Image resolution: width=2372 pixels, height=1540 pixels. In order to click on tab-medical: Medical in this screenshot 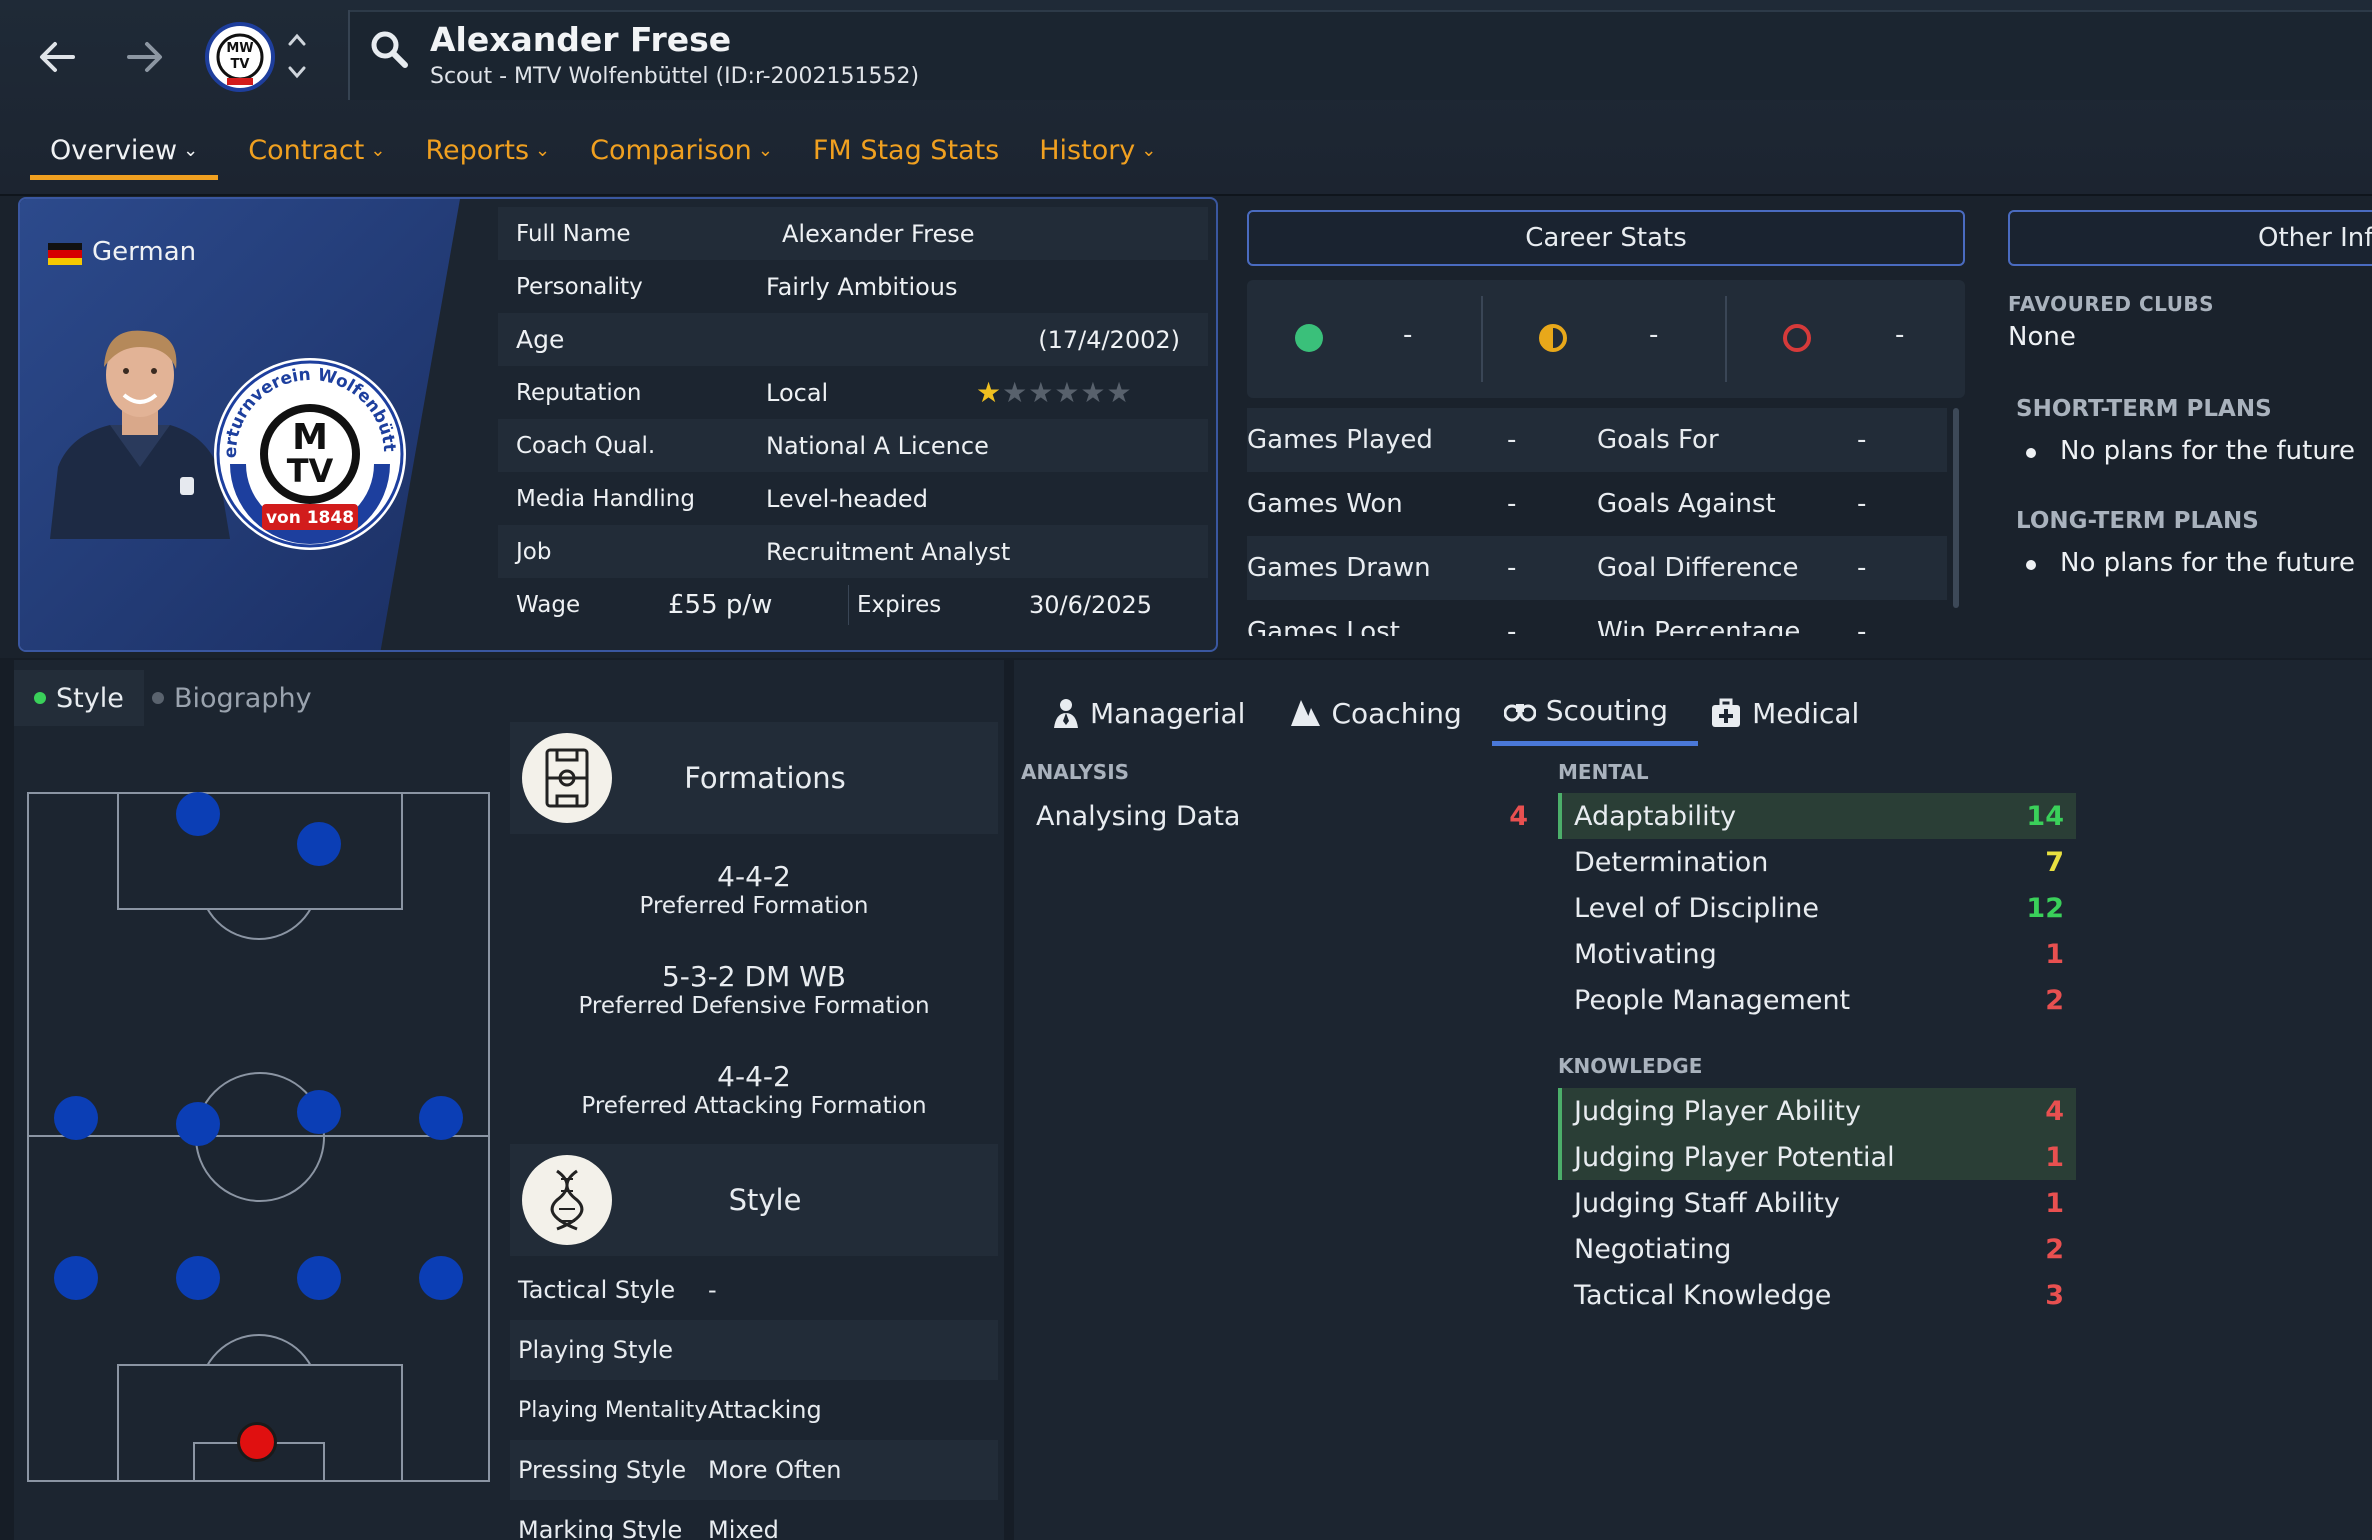, I will do `click(1793, 713)`.